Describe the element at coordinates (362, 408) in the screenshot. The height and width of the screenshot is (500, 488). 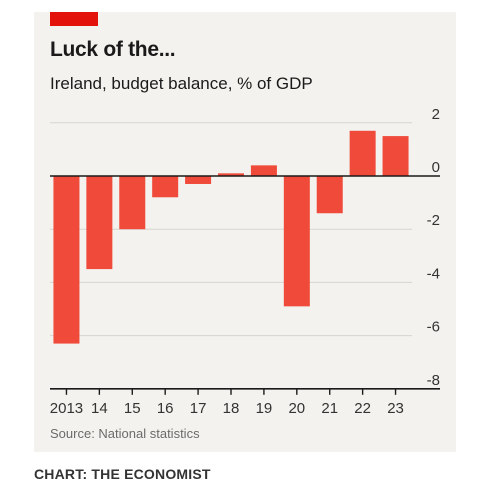
I see `x-tick-label: 22` at that location.